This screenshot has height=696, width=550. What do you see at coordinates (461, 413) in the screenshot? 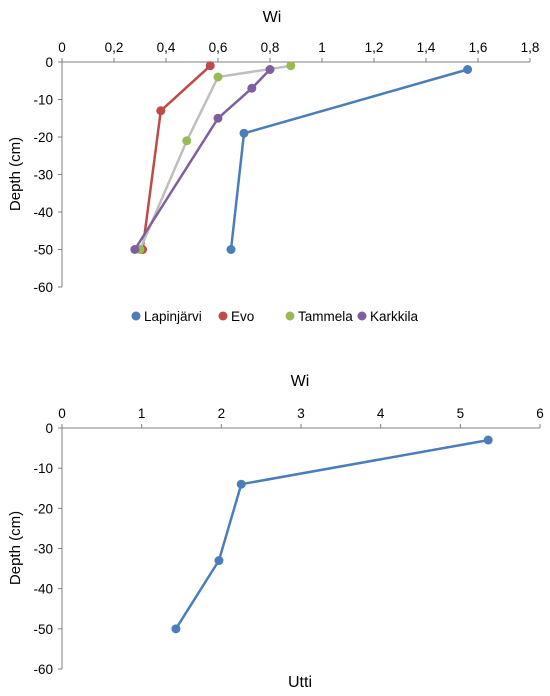
I see `chart-2-x-tick-label: 5` at bounding box center [461, 413].